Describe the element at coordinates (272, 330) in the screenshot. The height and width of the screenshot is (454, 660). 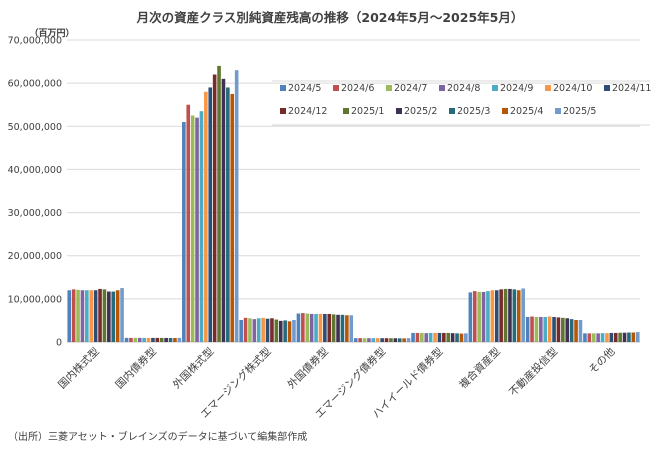
I see `bar-2024/12-エマージング株式型` at that location.